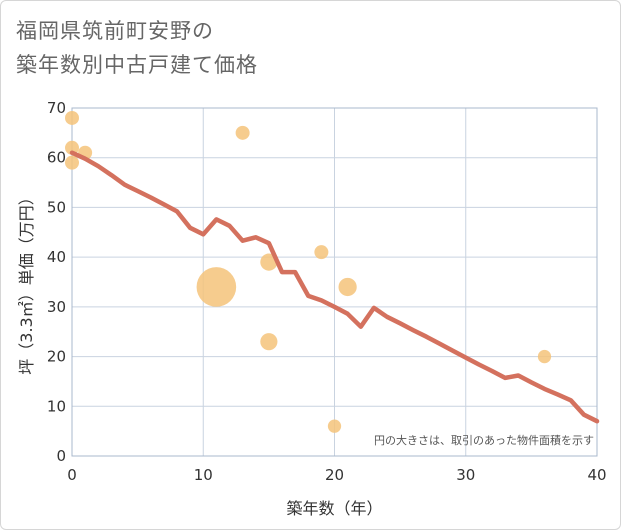 The height and width of the screenshot is (530, 621). Describe the element at coordinates (115, 31) in the screenshot. I see `chart-title-line1: 福岡県筑前町安野の` at that location.